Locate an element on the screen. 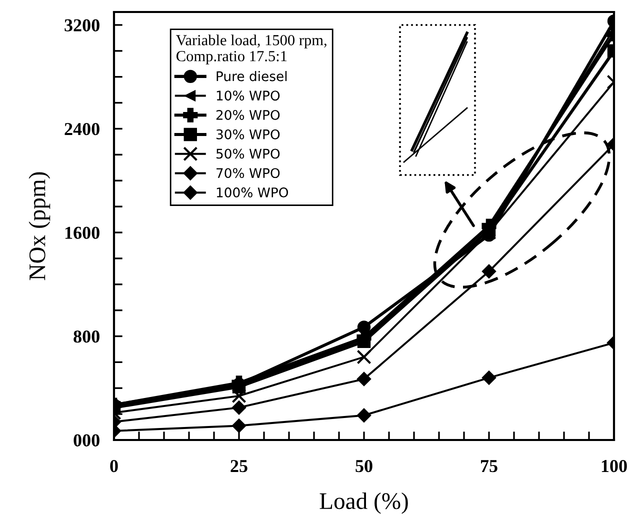 Image resolution: width=636 pixels, height=515 pixels. x-tick-label: 25 is located at coordinates (239, 466).